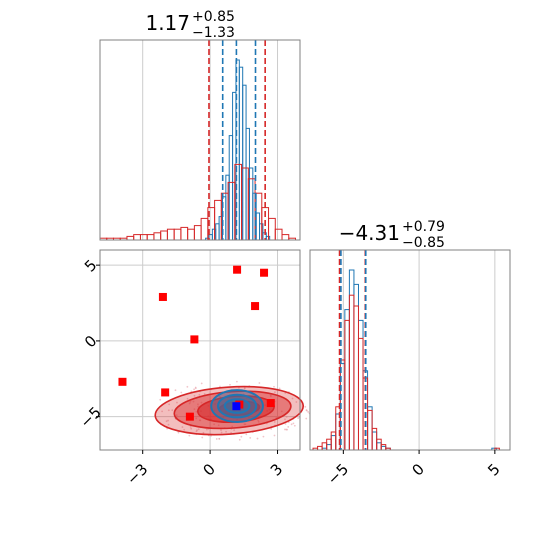  I want to click on bl-xtick-label-2: 3, so click(276, 469).